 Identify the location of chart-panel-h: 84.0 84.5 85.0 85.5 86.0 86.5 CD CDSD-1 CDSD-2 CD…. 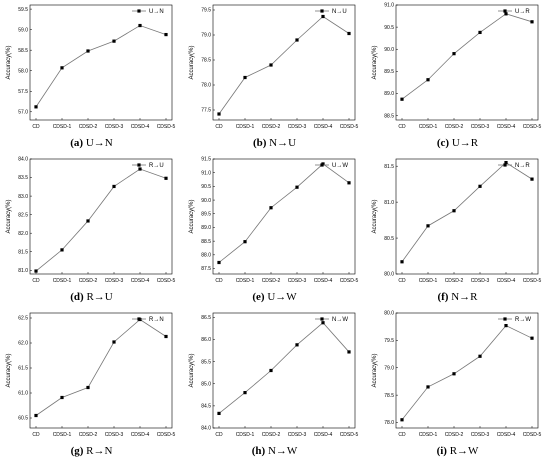
(274, 384).